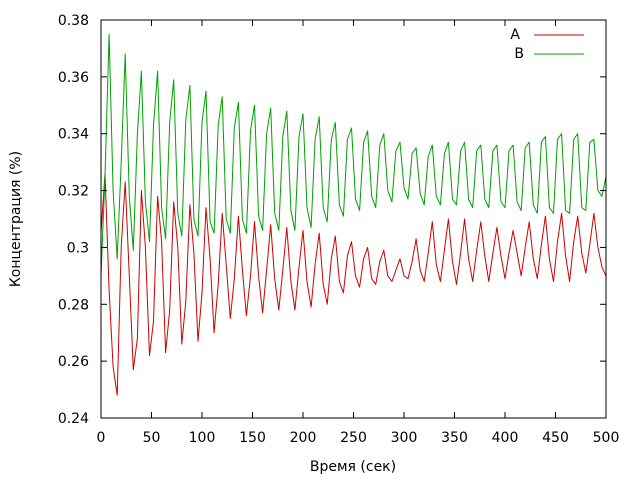  I want to click on x-tick-label: 250, so click(353, 438).